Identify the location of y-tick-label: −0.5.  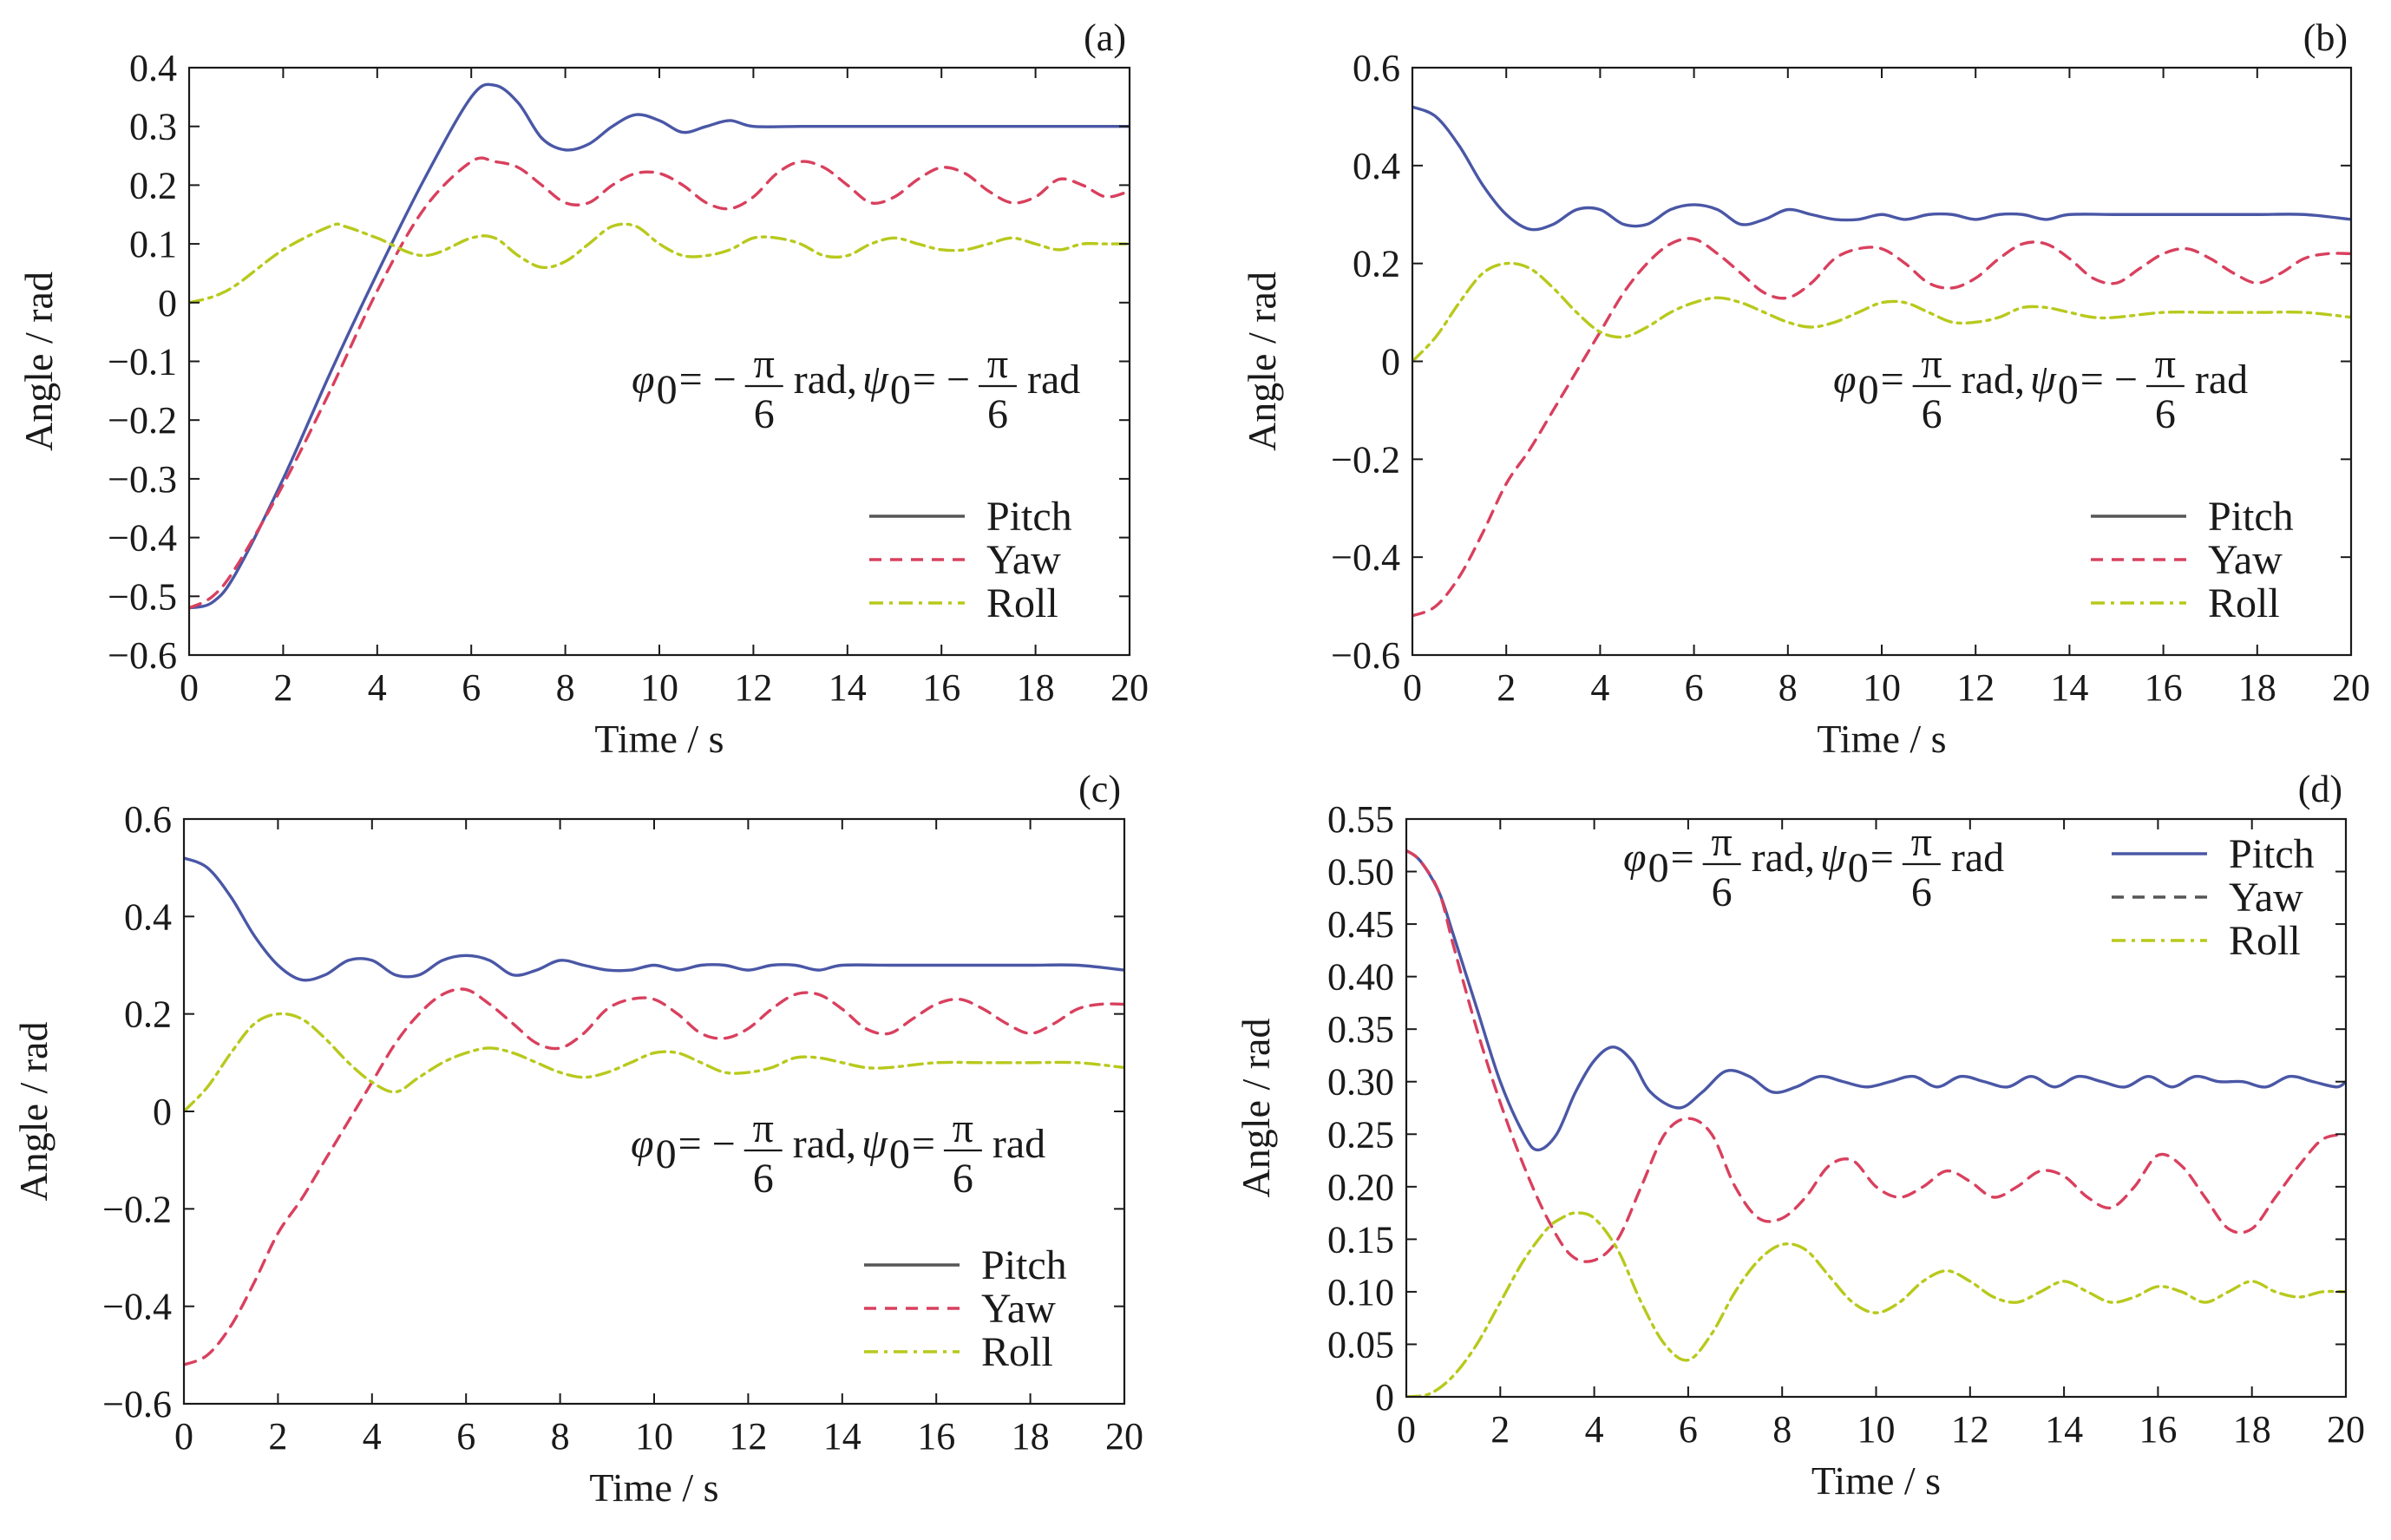
(142, 596).